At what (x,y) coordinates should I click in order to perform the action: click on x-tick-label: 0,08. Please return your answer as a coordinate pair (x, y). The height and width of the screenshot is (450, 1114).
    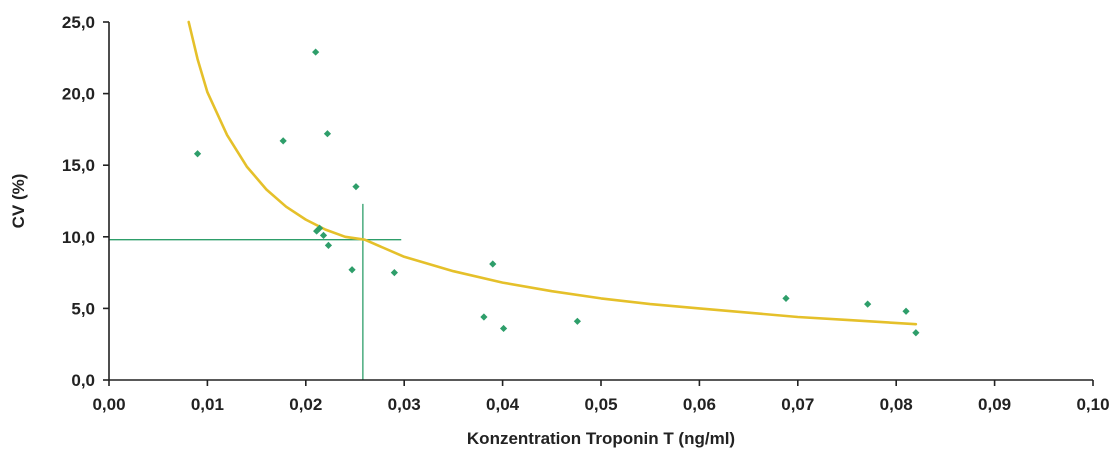
    Looking at the image, I should click on (896, 404).